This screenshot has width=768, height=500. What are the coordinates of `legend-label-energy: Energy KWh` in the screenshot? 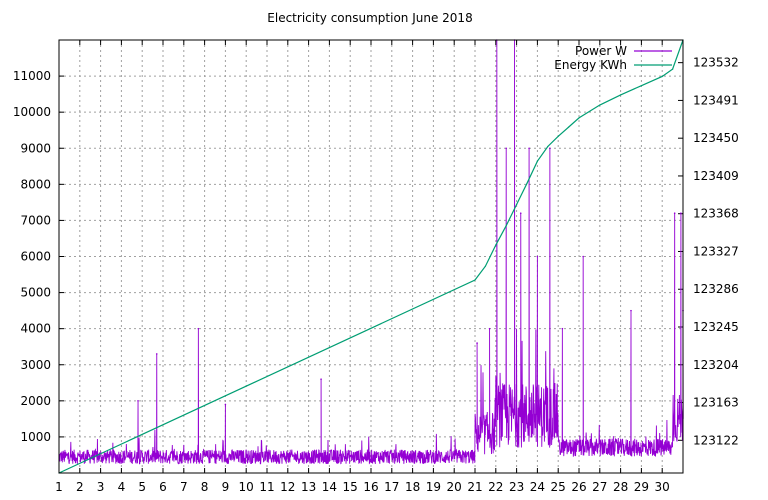 It's located at (590, 65).